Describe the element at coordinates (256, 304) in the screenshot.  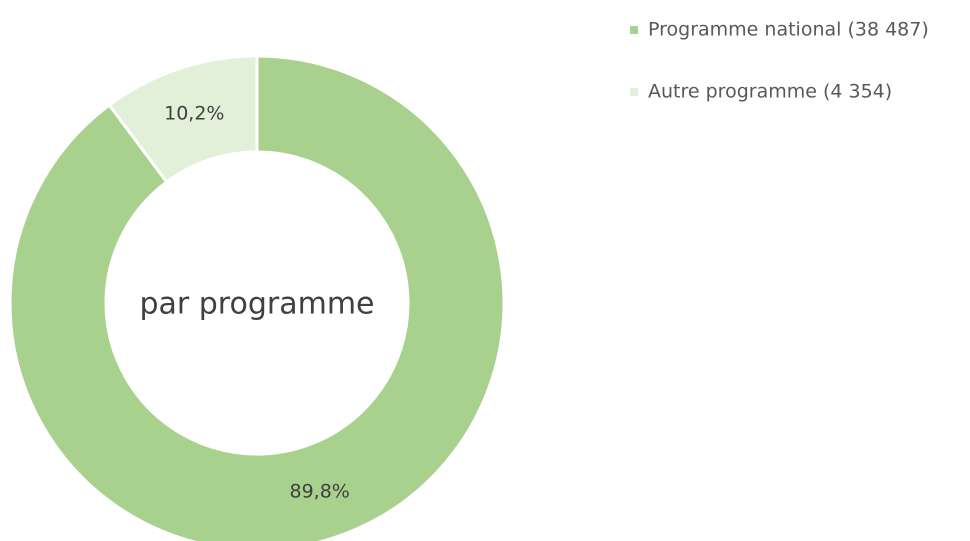
I see `center-label: par programme` at that location.